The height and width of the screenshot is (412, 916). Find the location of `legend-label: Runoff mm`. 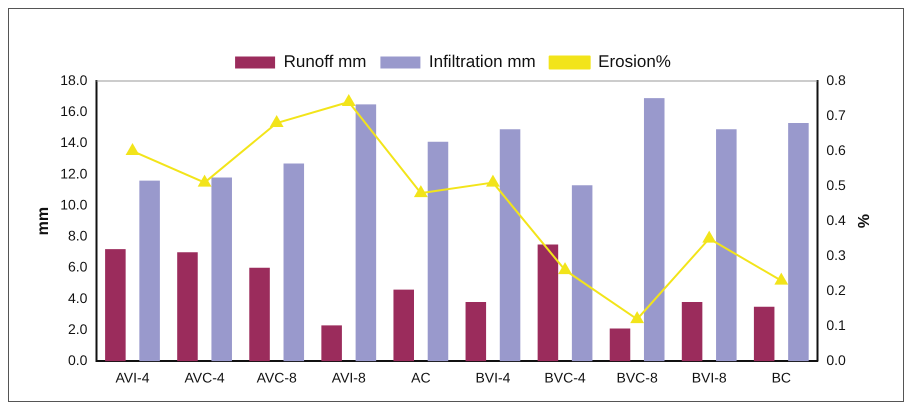

legend-label: Runoff mm is located at coordinates (325, 62).